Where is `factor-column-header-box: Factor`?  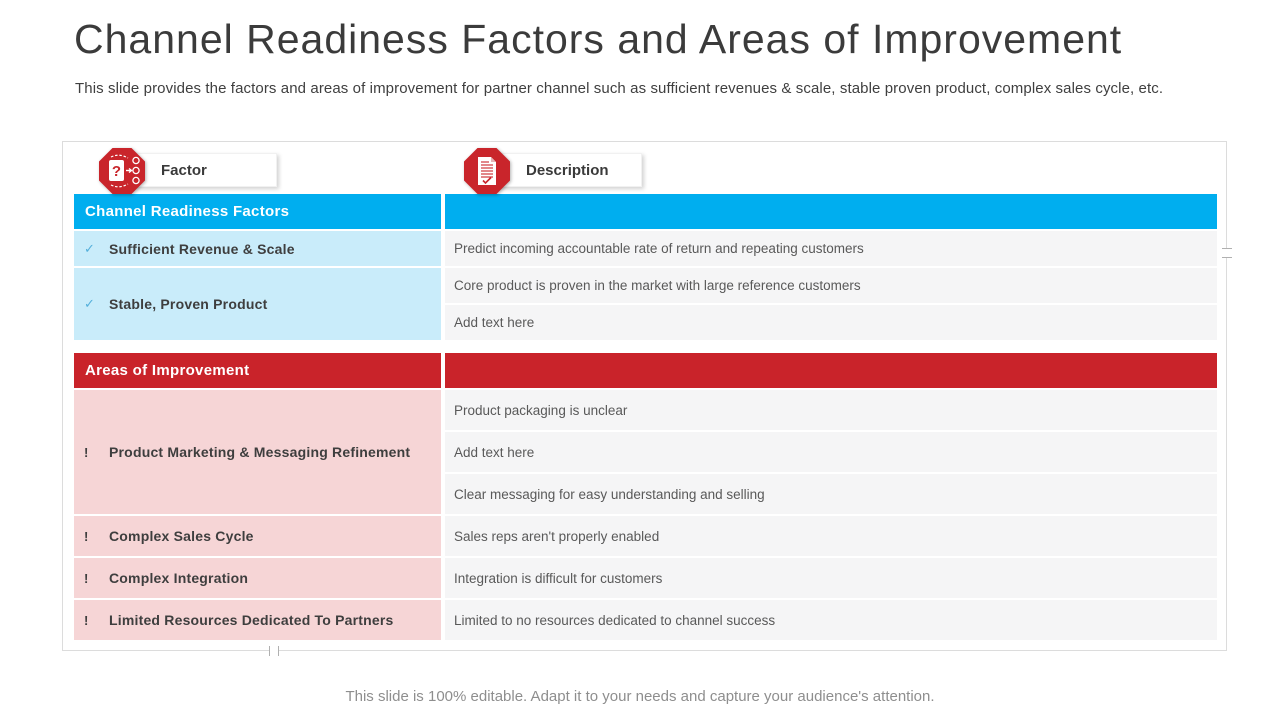 factor-column-header-box: Factor is located at coordinates (204, 170).